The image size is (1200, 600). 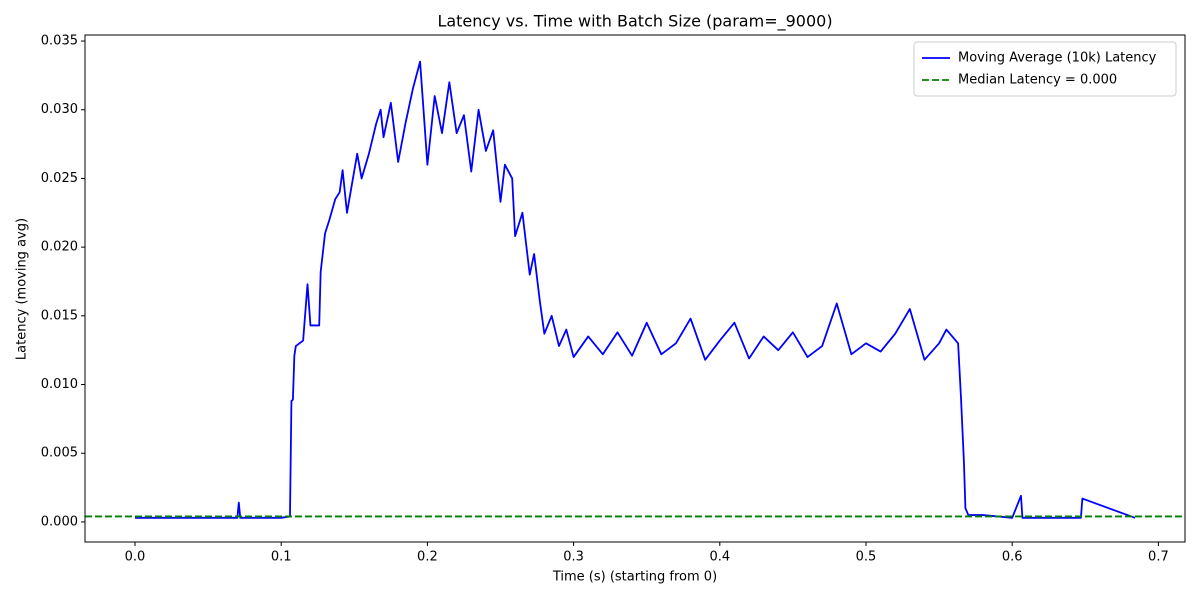 What do you see at coordinates (427, 557) in the screenshot?
I see `x-tick-label: 0.2` at bounding box center [427, 557].